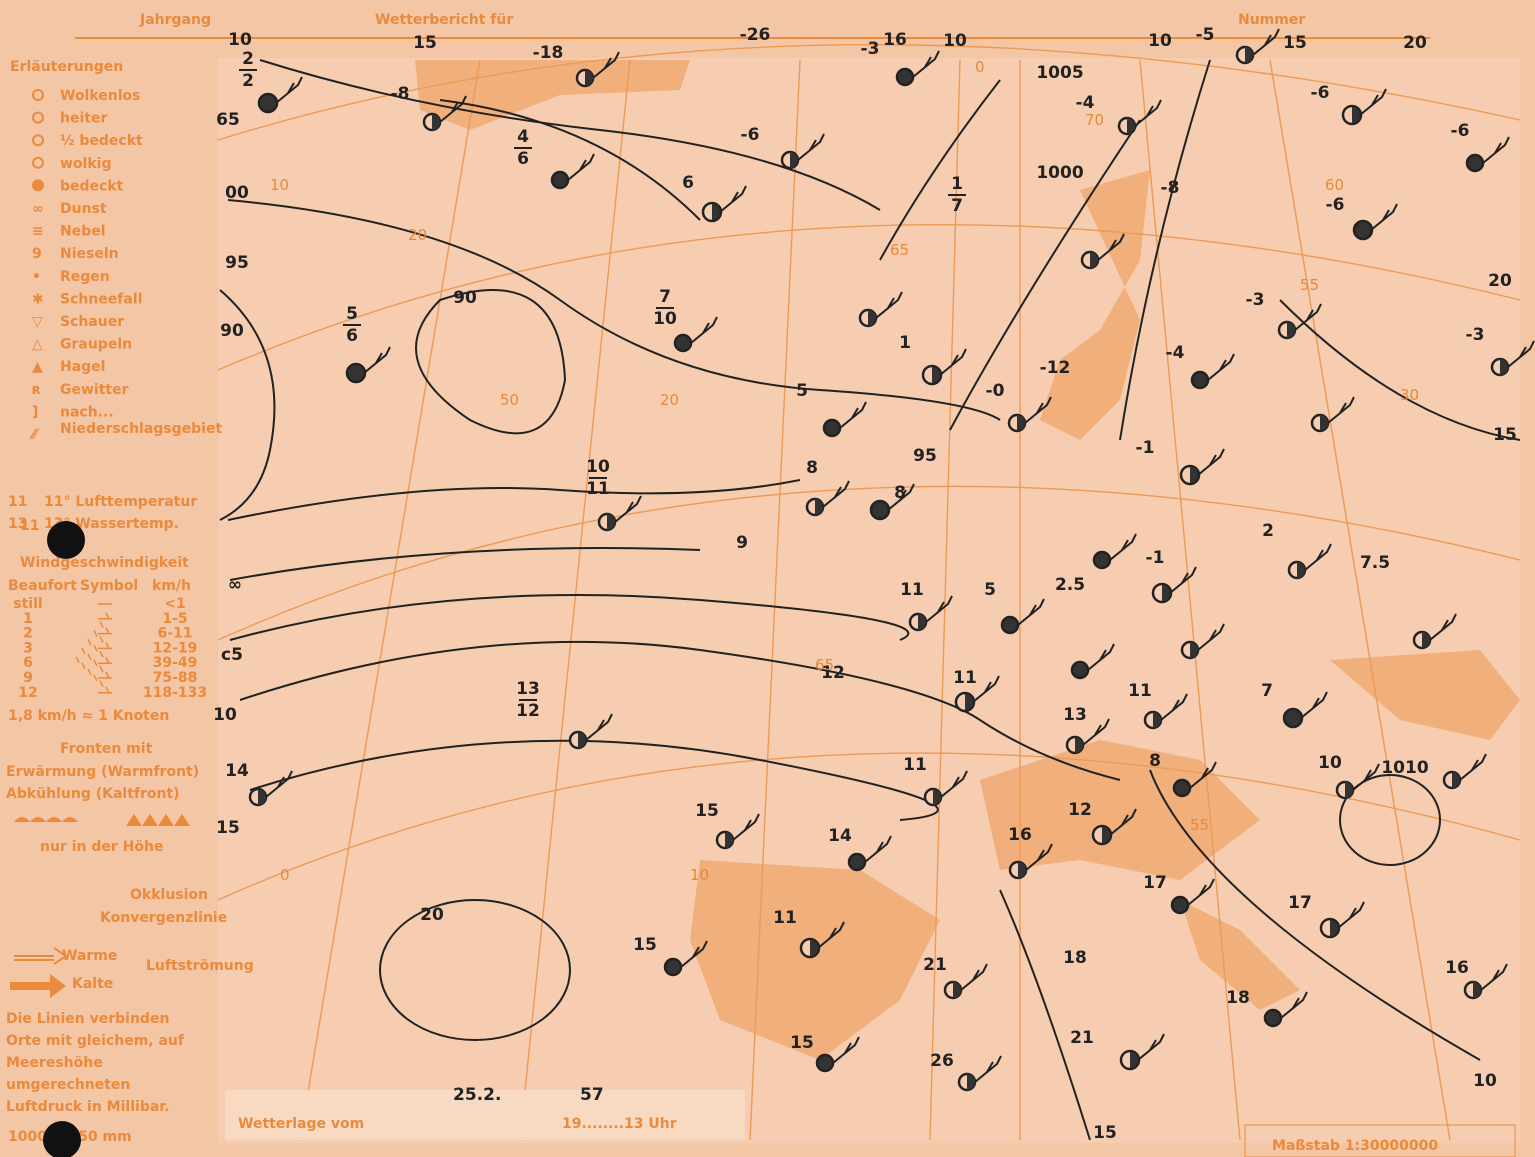  What do you see at coordinates (175, 663) in the screenshot?
I see `wind-kmh: 39-49` at bounding box center [175, 663].